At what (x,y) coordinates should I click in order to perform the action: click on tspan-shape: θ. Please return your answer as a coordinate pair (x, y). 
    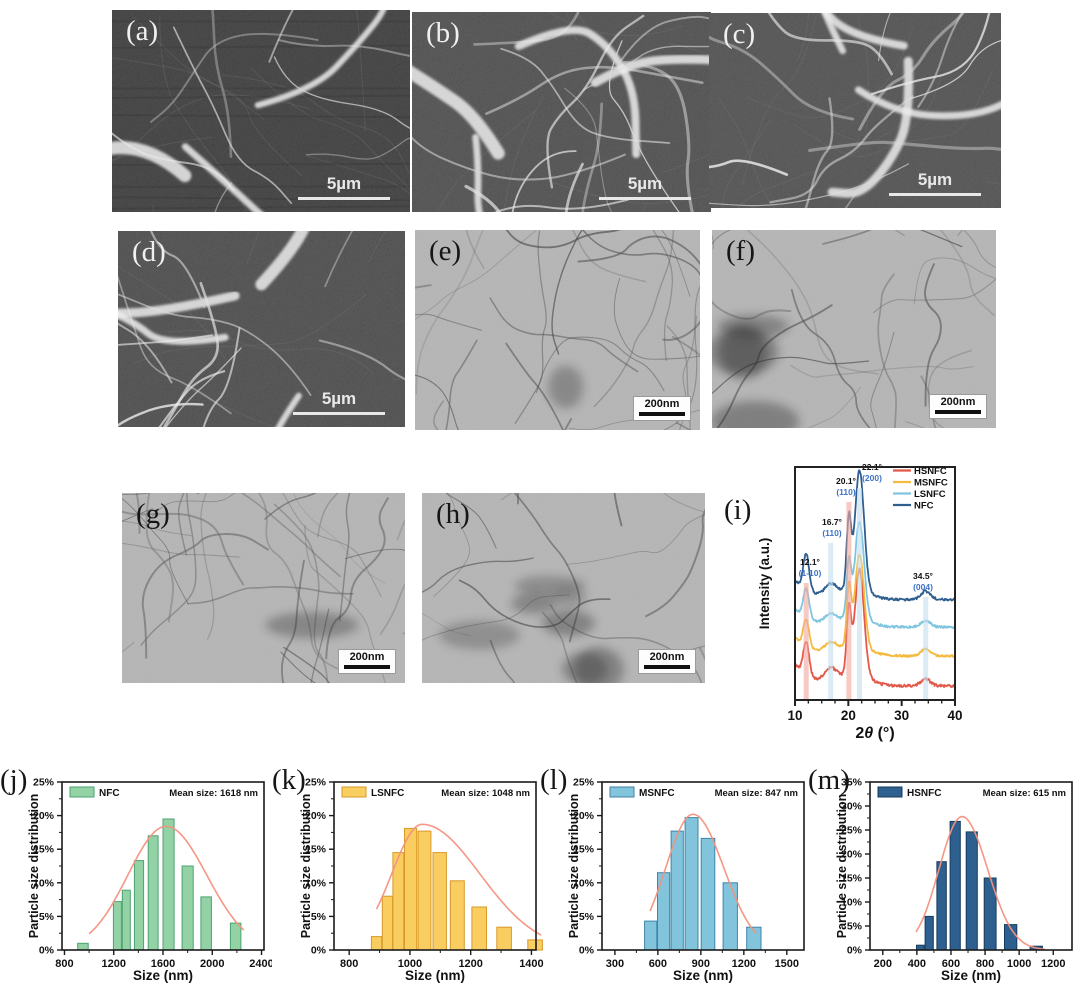
    Looking at the image, I should click on (868, 733).